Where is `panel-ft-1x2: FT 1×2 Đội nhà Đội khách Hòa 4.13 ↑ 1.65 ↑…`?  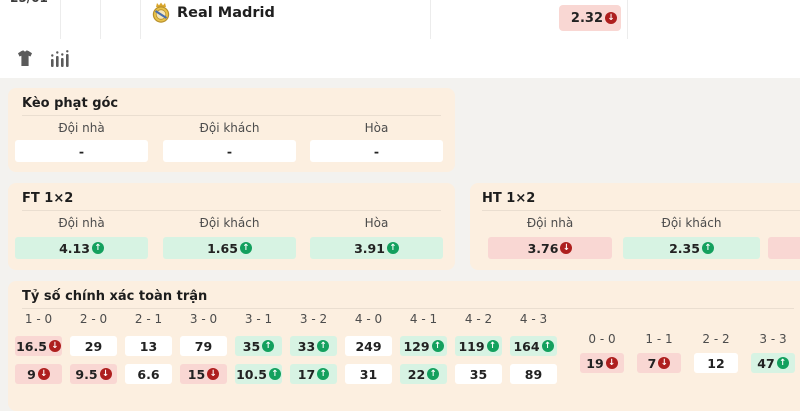
panel-ft-1x2: FT 1×2 Đội nhà Đội khách Hòa 4.13 ↑ 1.65 ↑… is located at coordinates (231, 226).